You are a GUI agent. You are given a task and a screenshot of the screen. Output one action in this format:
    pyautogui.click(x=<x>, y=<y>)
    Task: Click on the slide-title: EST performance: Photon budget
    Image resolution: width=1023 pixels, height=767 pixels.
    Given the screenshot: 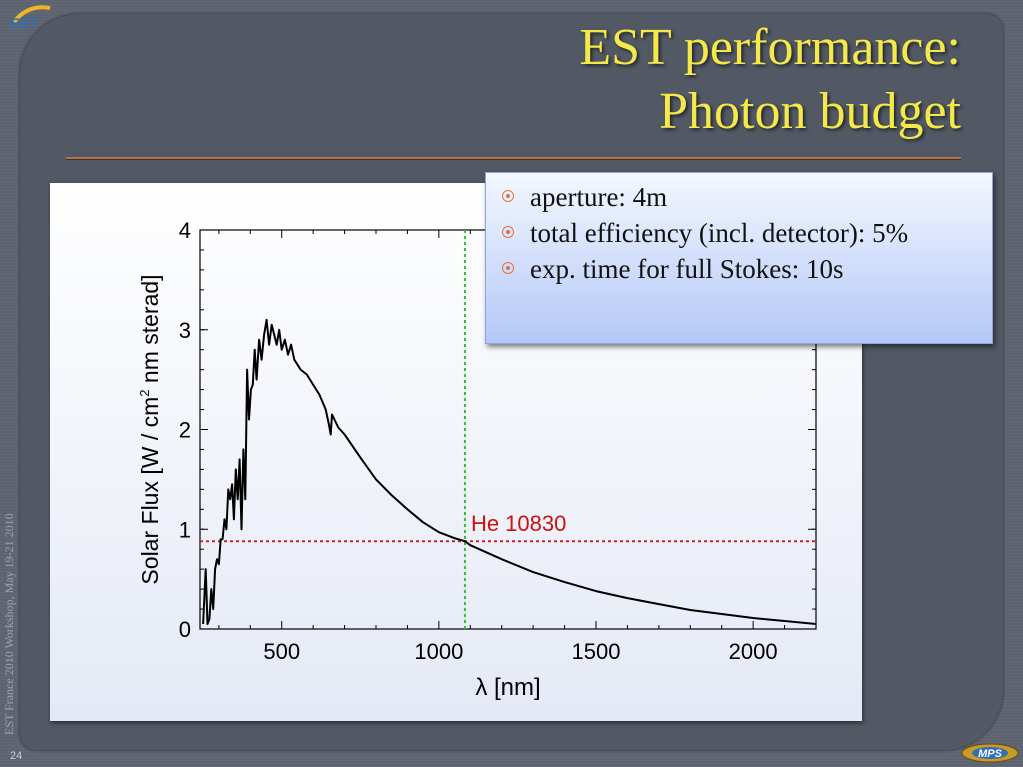 What is the action you would take?
    pyautogui.click(x=611, y=80)
    